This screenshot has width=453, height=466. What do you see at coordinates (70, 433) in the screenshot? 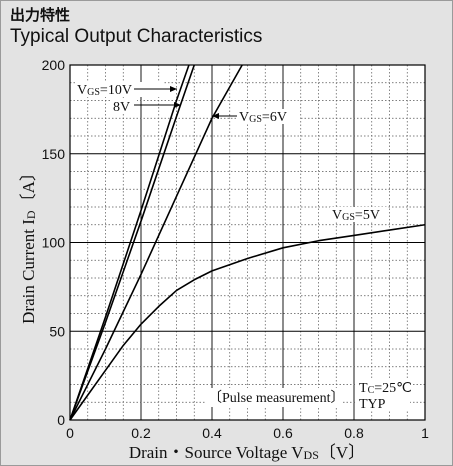
I see `x-tick-label: 0` at bounding box center [70, 433].